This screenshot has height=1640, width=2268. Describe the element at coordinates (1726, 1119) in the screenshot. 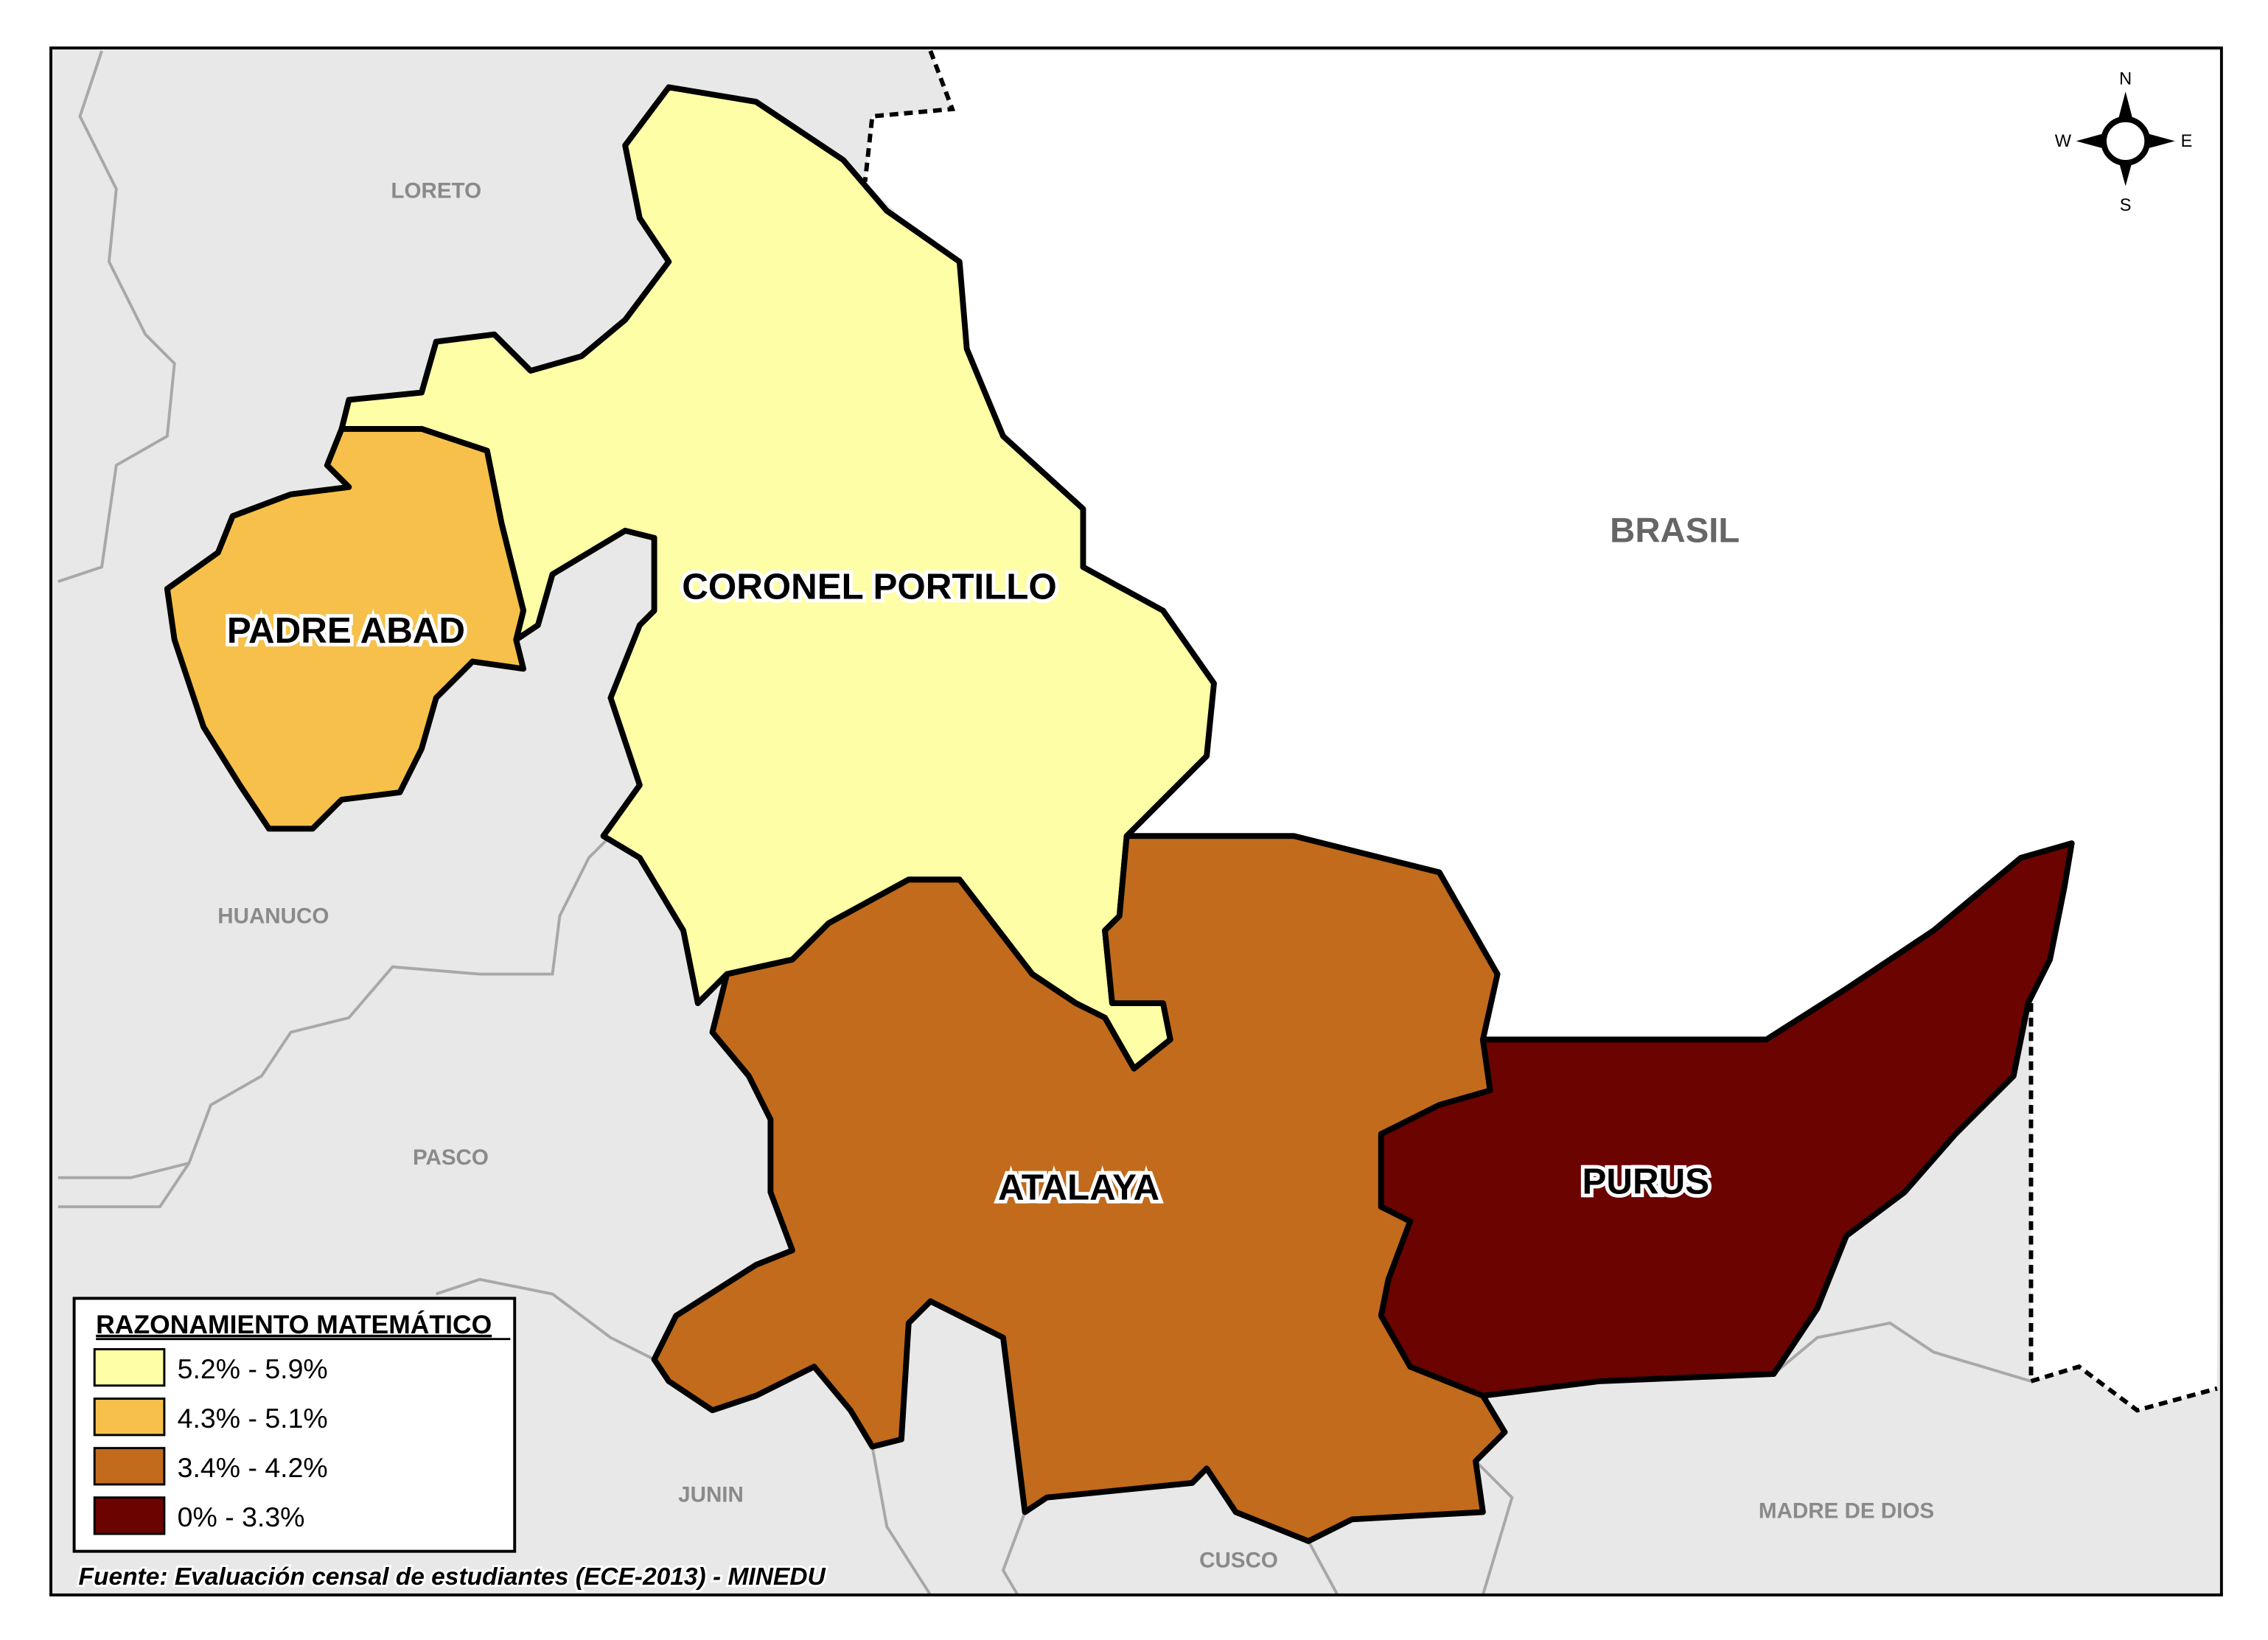

I see `province-purus` at that location.